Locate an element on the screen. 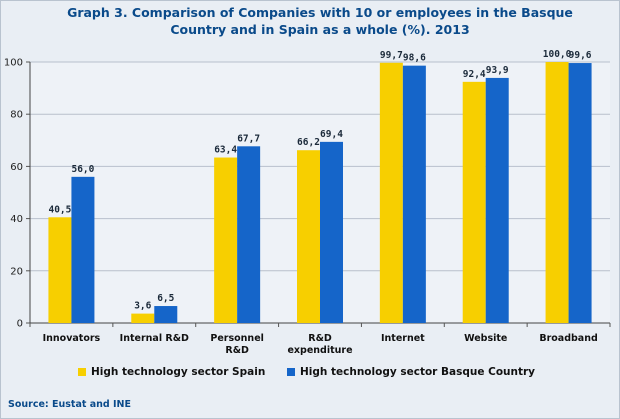 Image resolution: width=620 pixels, height=419 pixels. y-tick-label-0: 0 is located at coordinates (20, 324).